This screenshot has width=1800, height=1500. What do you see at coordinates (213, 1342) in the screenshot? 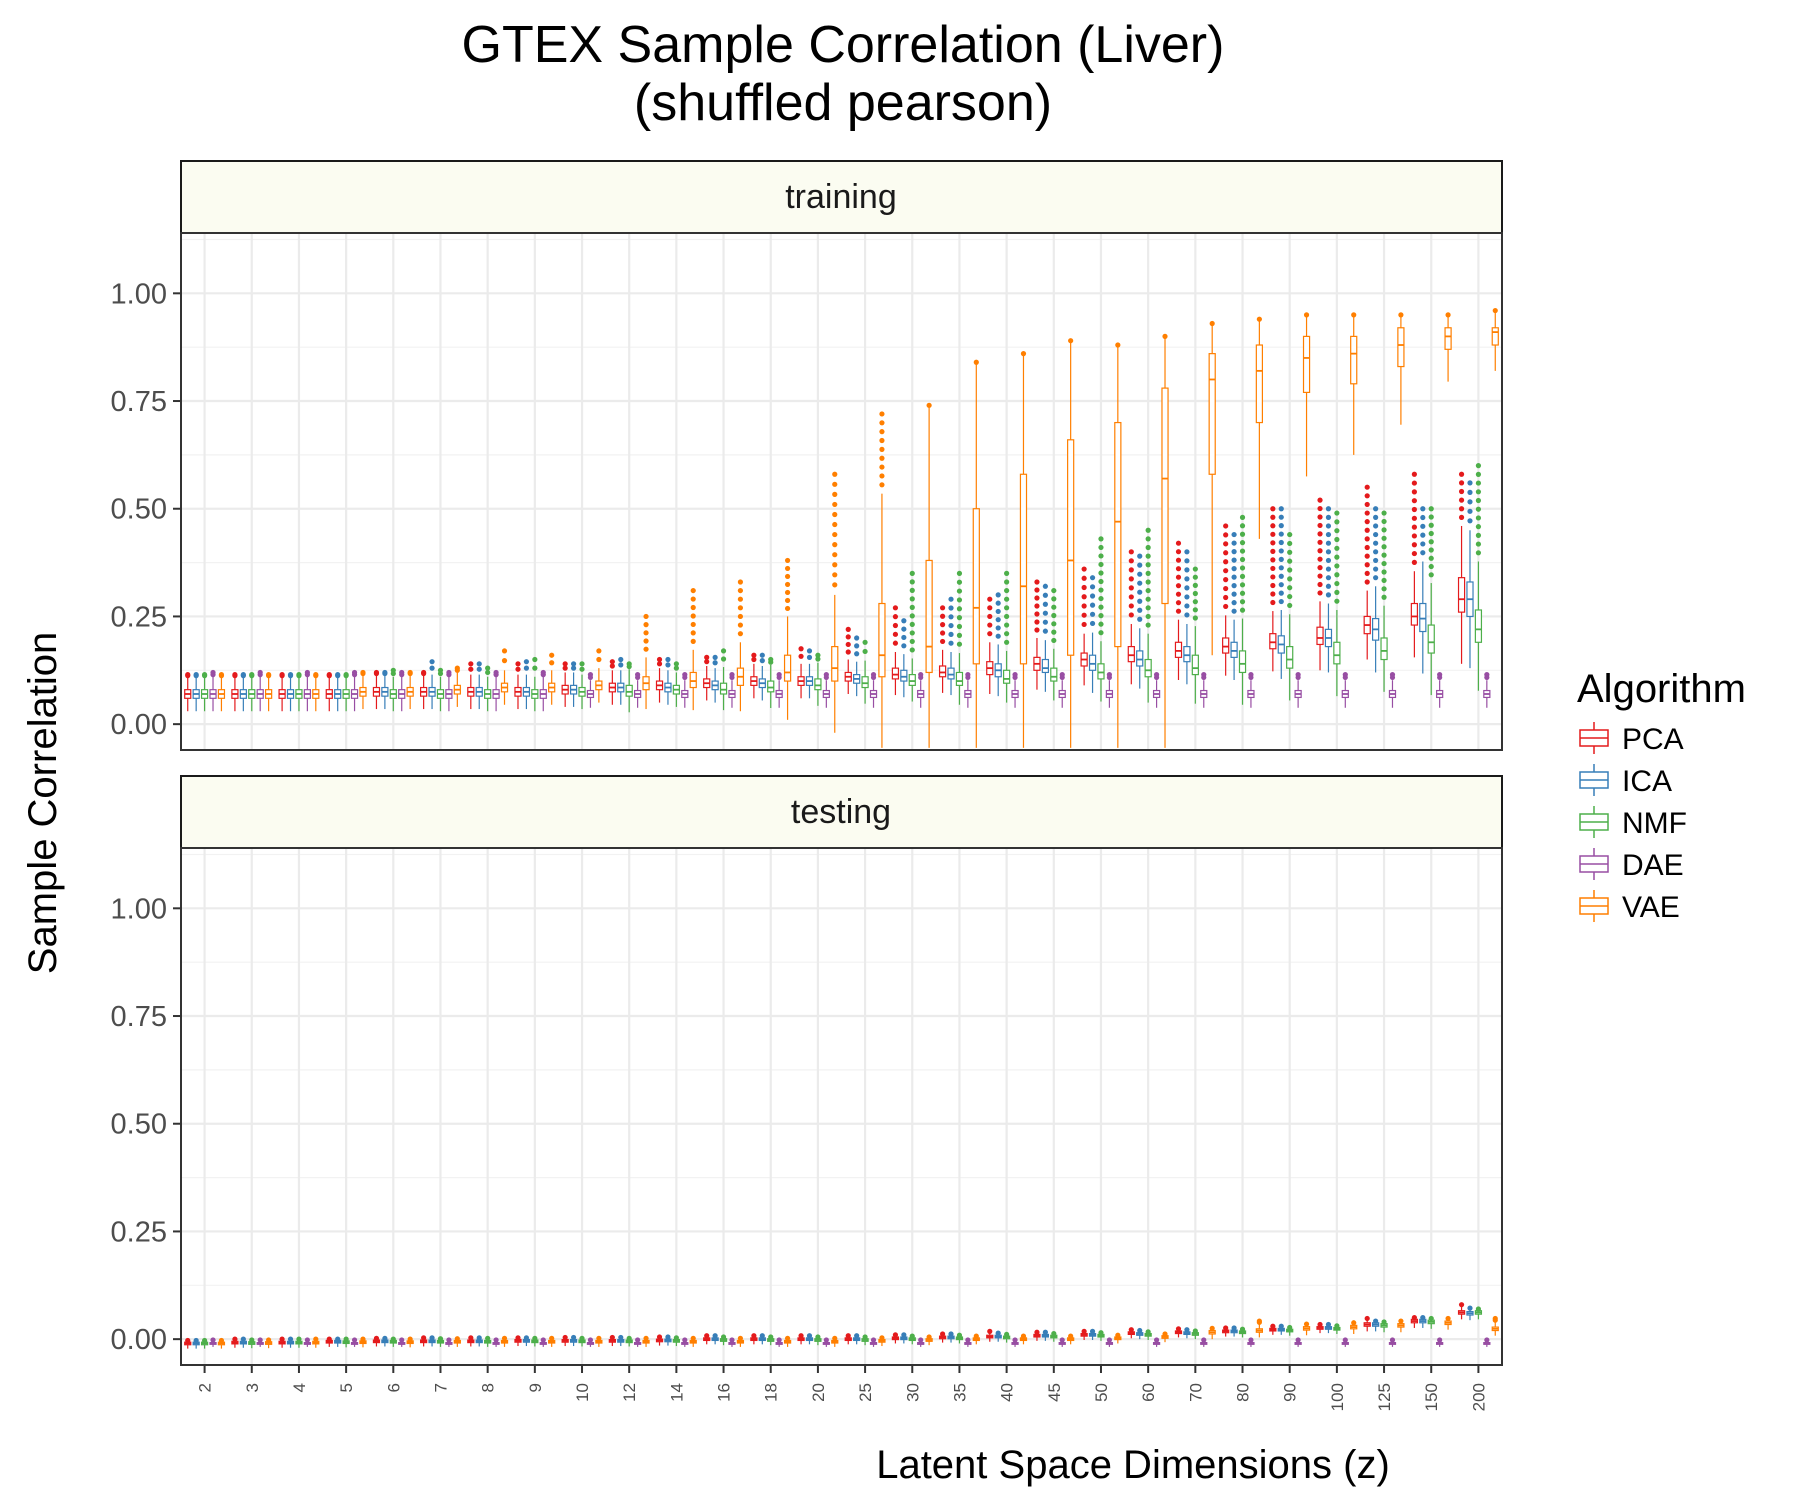
I see `box-dae-z2` at bounding box center [213, 1342].